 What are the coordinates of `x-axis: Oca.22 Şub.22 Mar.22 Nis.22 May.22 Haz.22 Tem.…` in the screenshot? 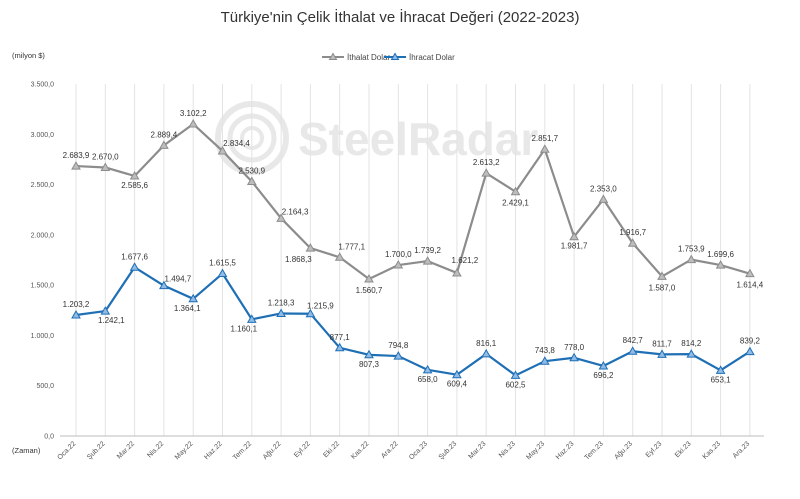 It's located at (403, 450).